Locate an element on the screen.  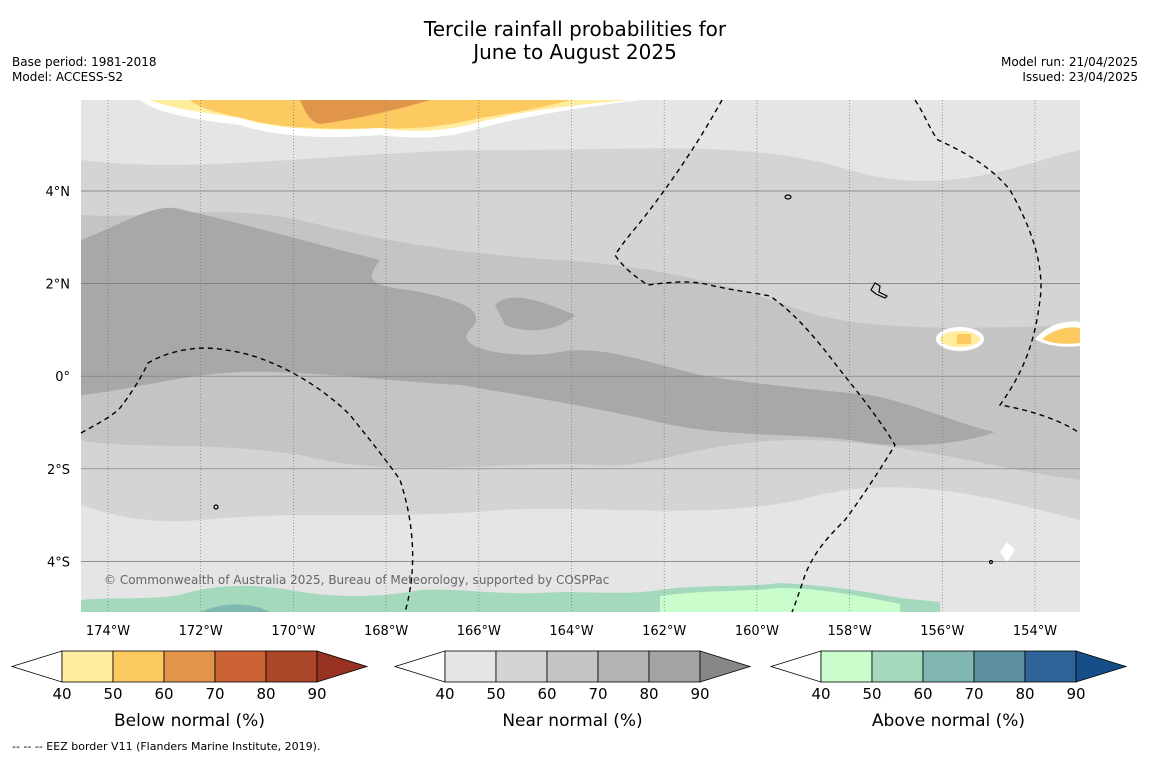
lon-tick-label: 166°W is located at coordinates (479, 631).